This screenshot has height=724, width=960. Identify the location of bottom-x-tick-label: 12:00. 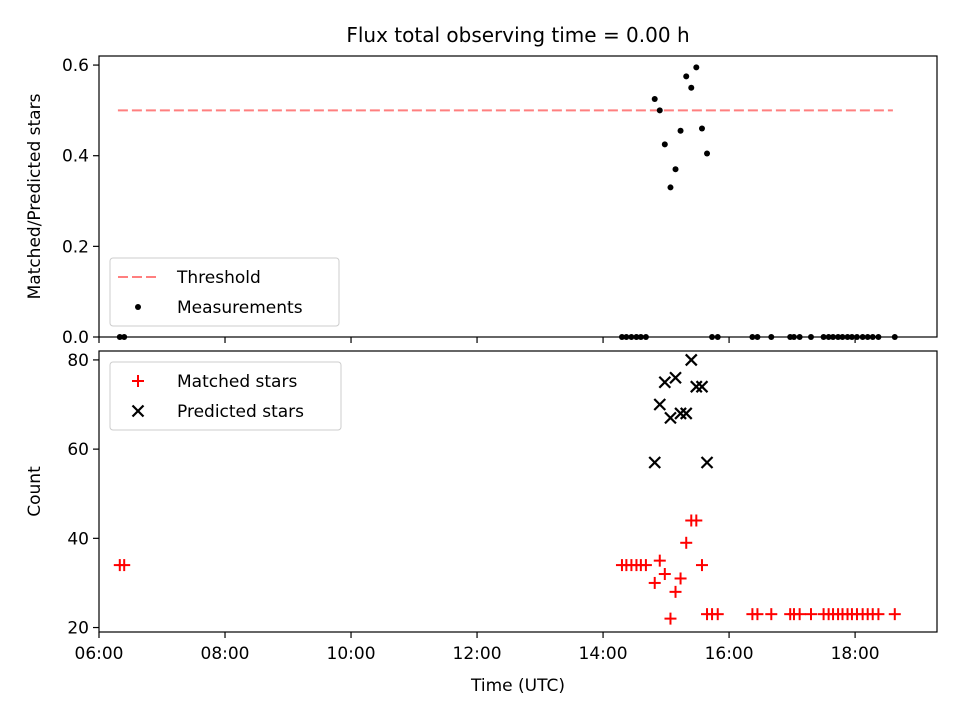
(477, 654).